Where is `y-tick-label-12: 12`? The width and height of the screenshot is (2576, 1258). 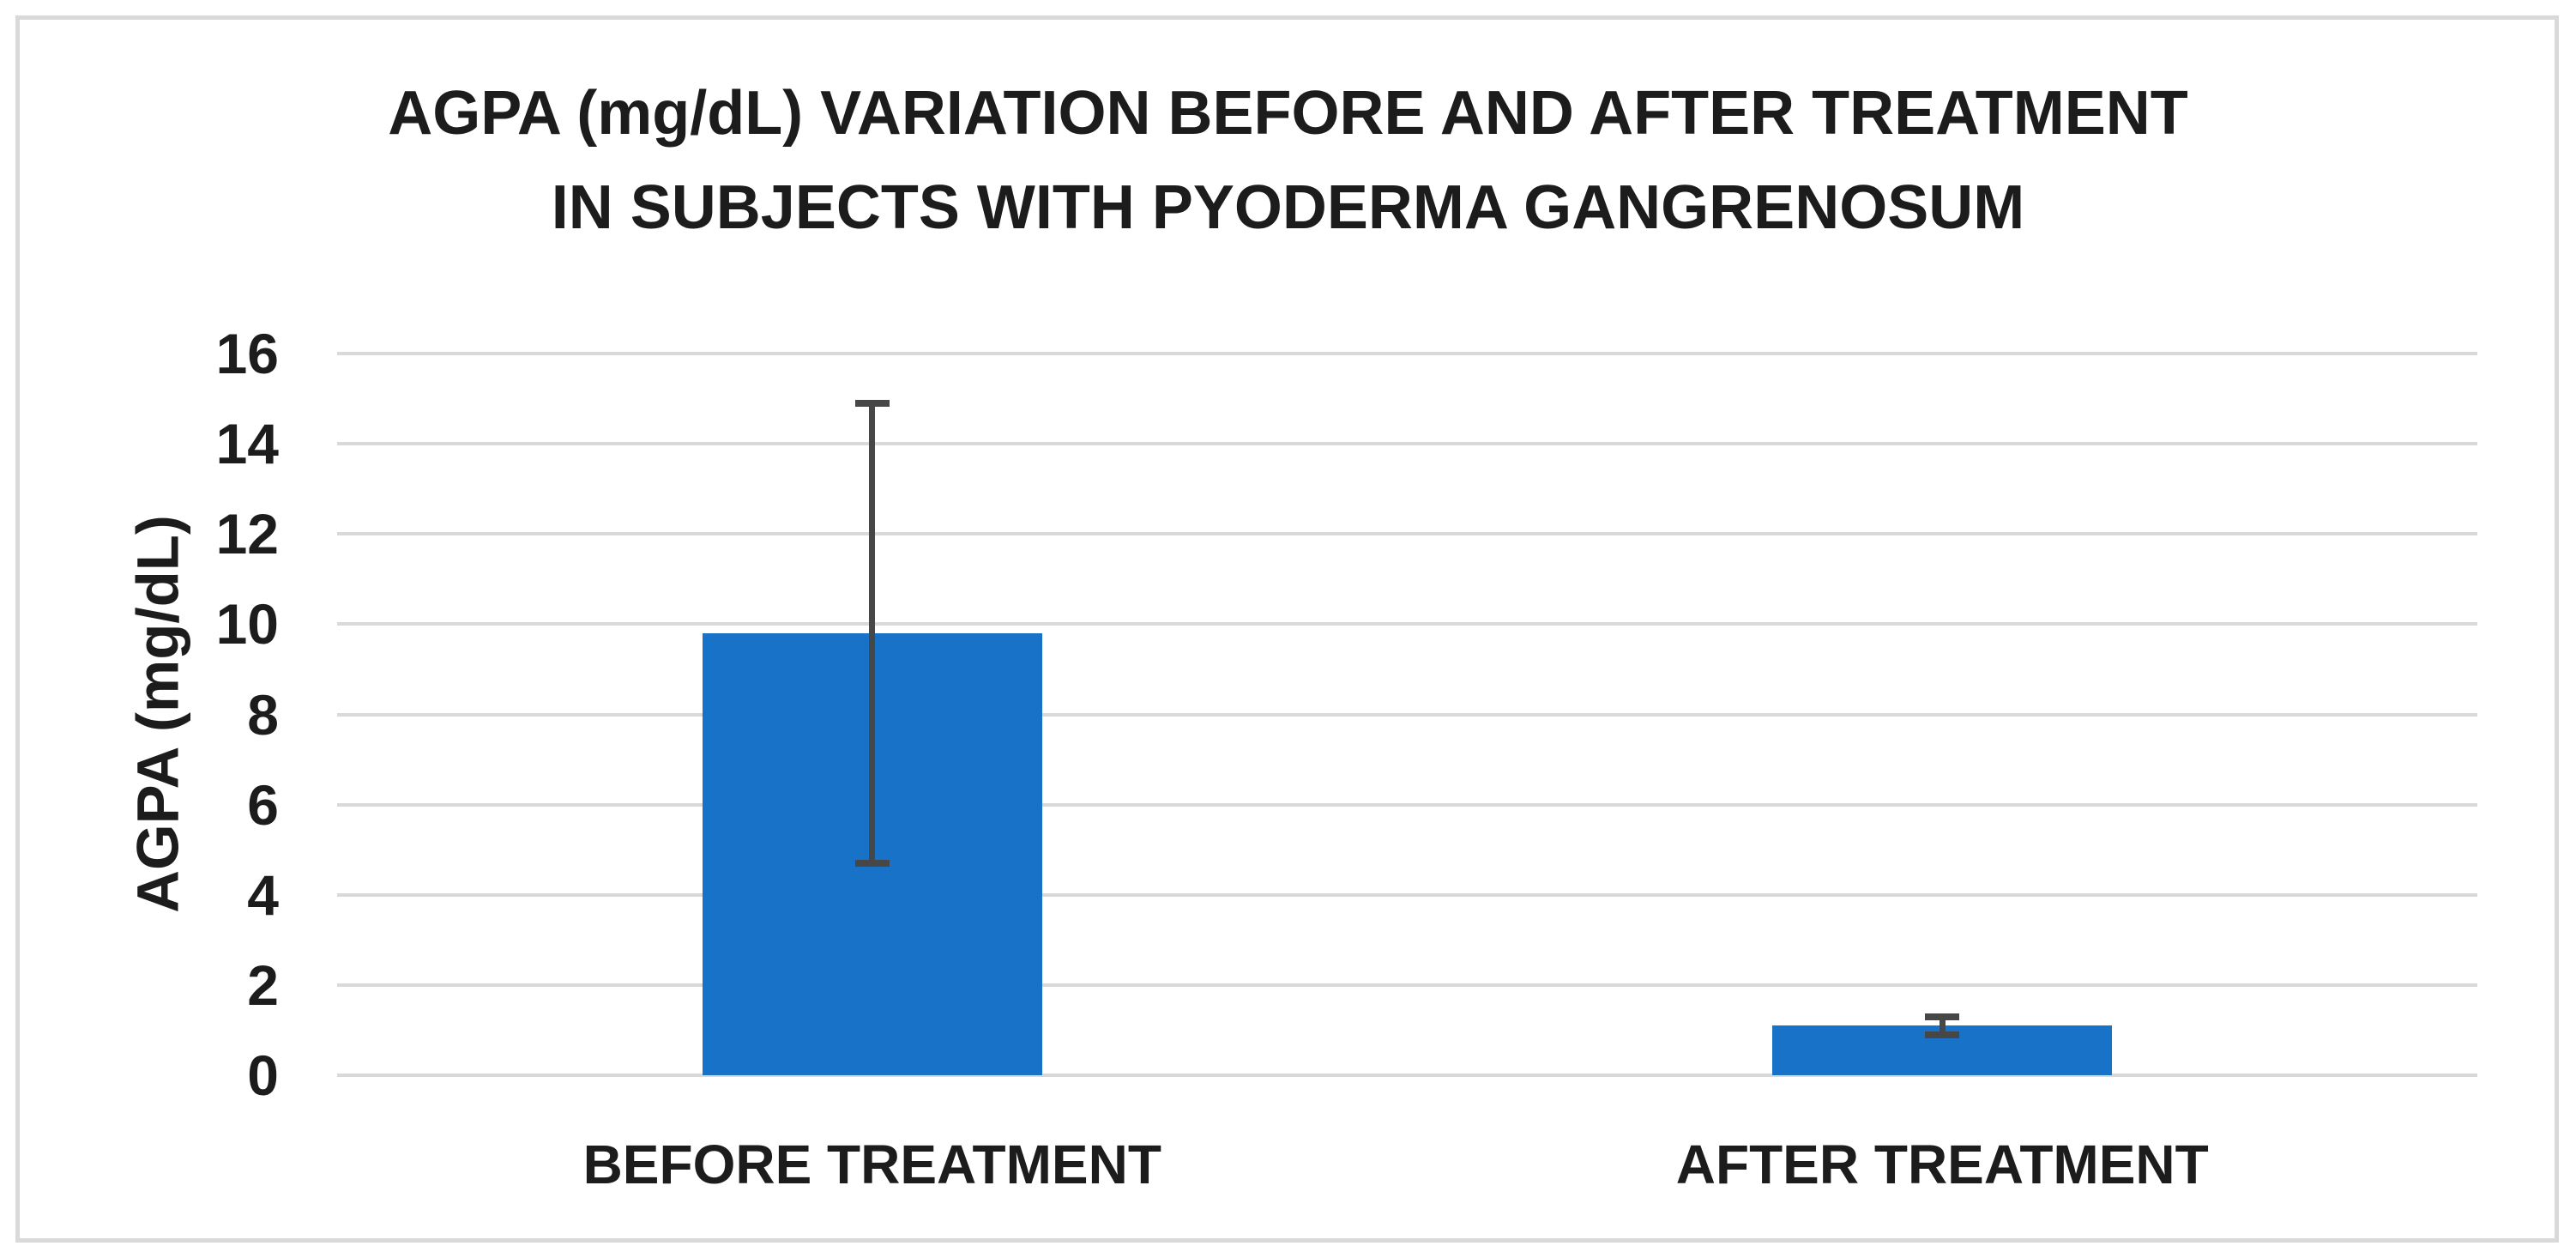 y-tick-label-12: 12 is located at coordinates (247, 534).